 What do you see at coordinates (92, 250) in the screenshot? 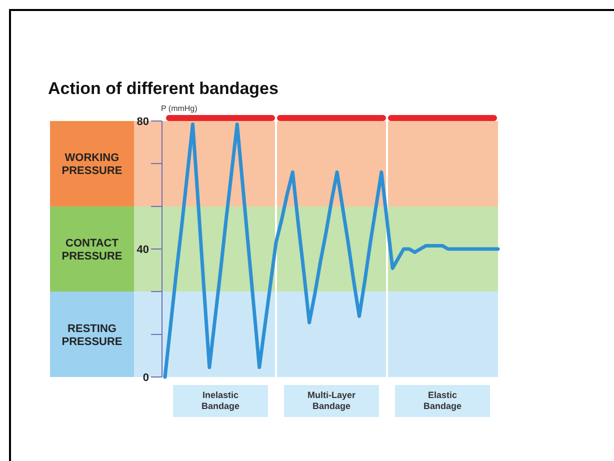
I see `band-label: CONTACT PRESSURE` at bounding box center [92, 250].